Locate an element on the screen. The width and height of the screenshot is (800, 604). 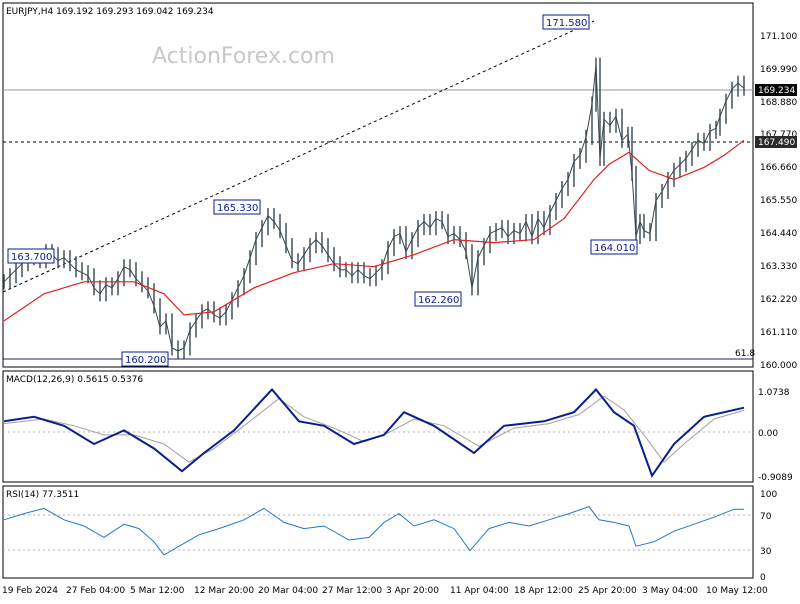
level-tag-bg is located at coordinates (776, 142).